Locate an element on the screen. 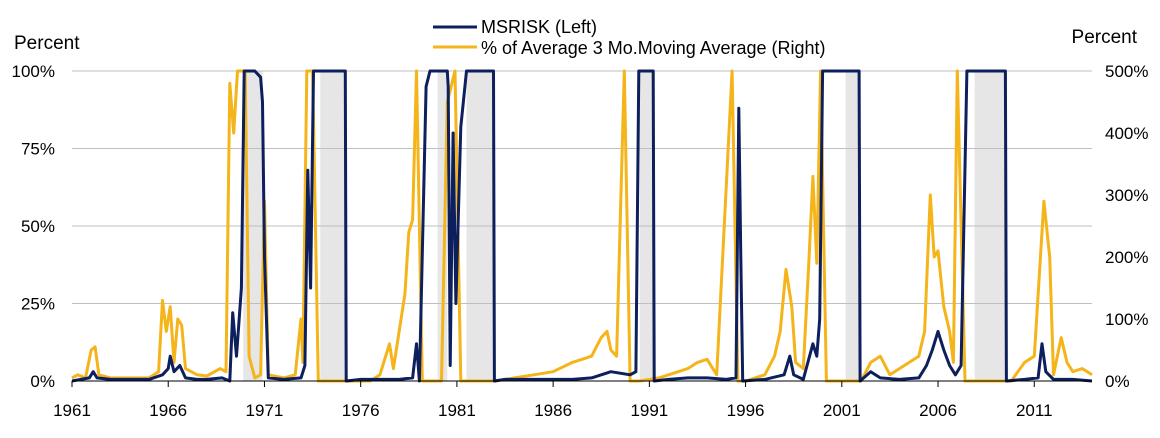 This screenshot has width=1160, height=438. right-tick-label: 300% is located at coordinates (1126, 195).